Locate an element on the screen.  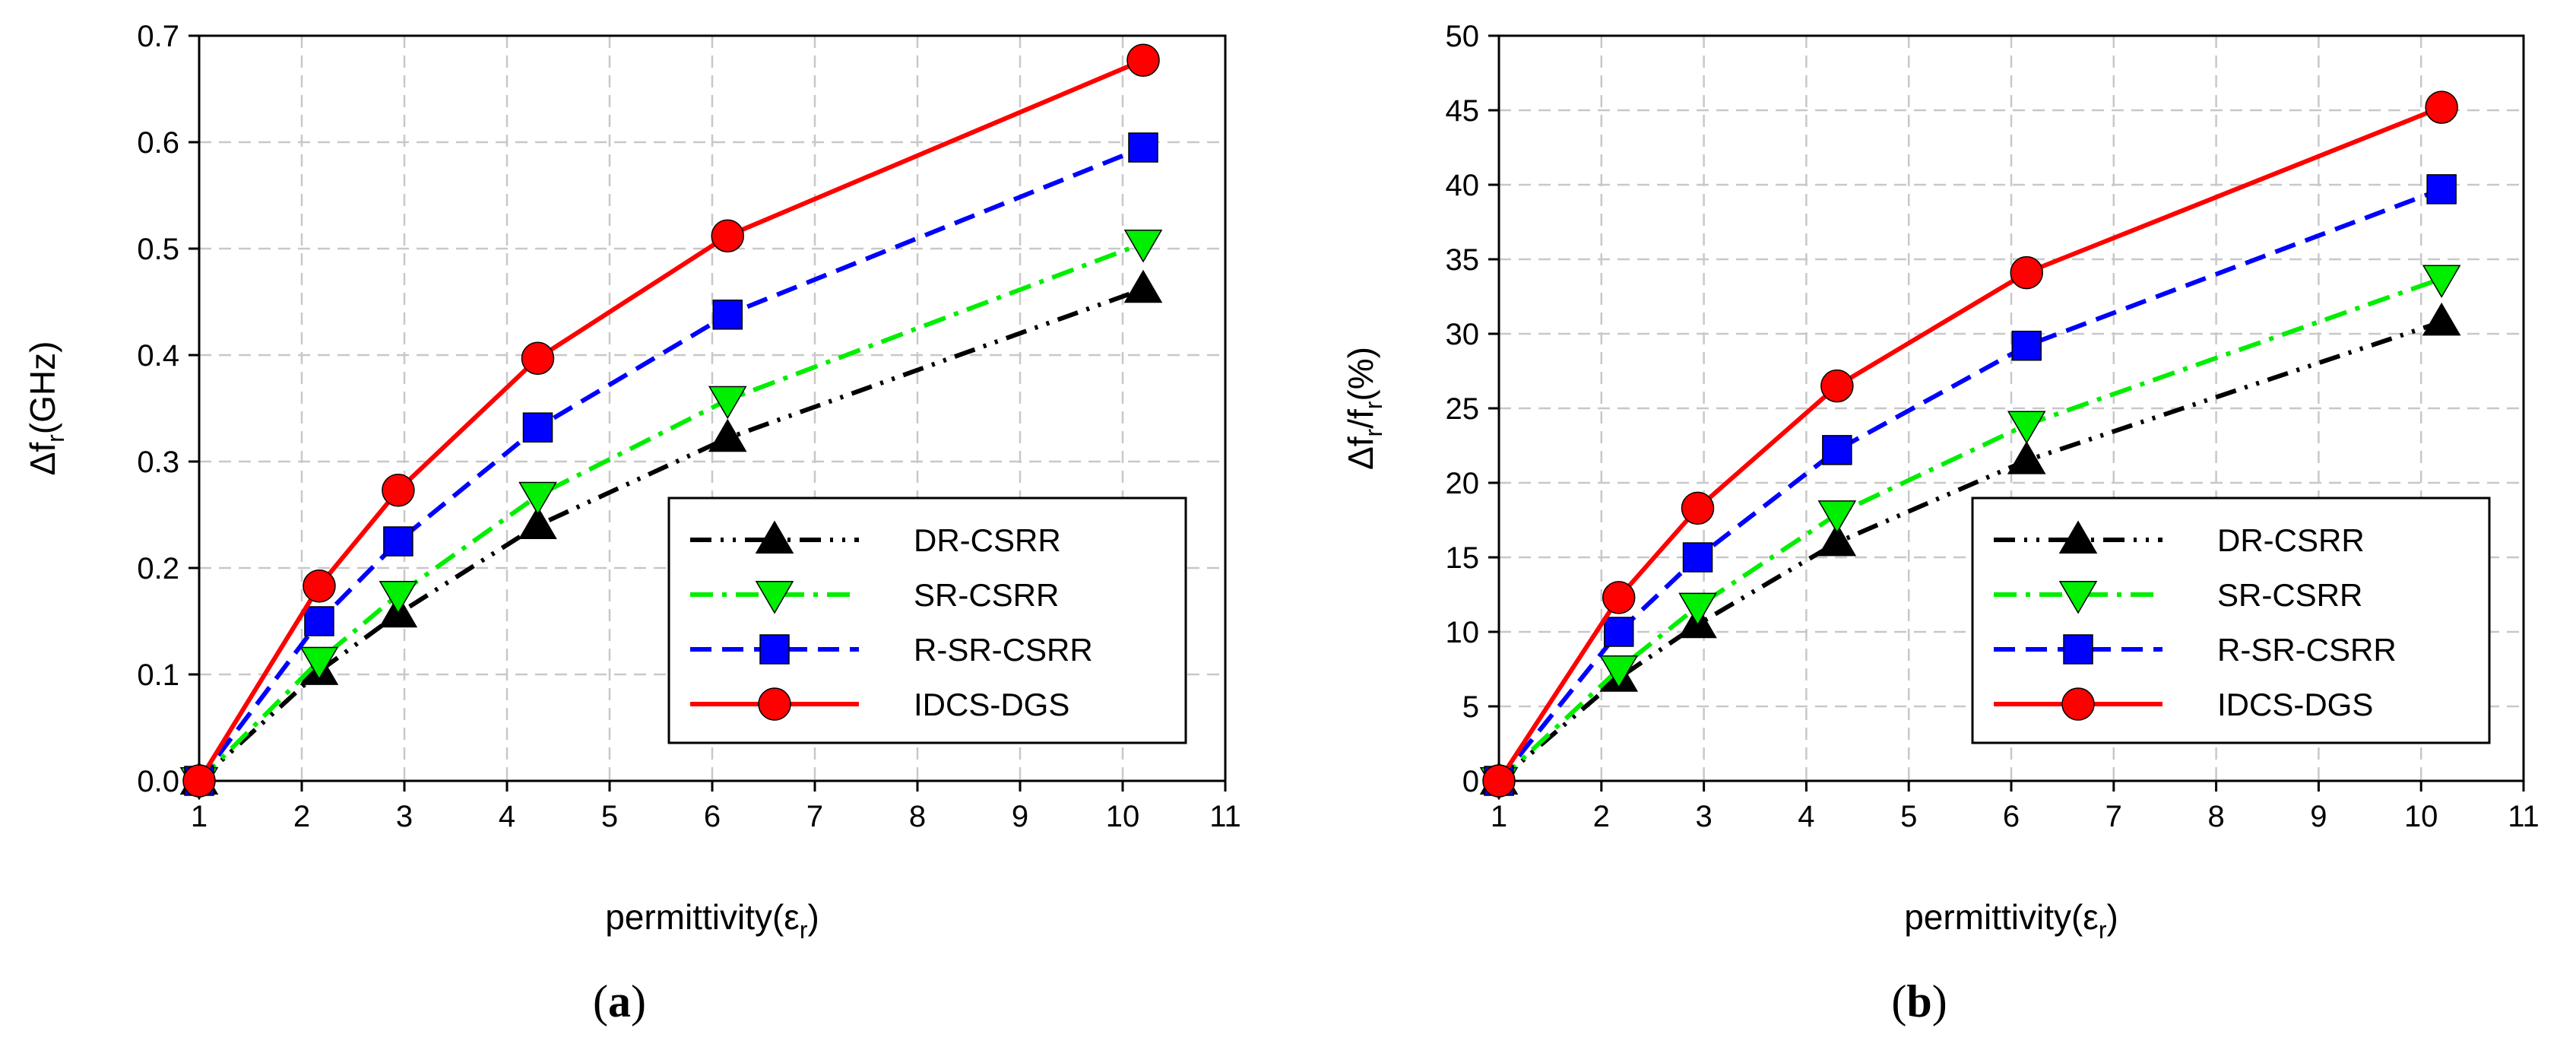
legend-label-idcs-dgs: IDCS-DGS is located at coordinates (991, 704).